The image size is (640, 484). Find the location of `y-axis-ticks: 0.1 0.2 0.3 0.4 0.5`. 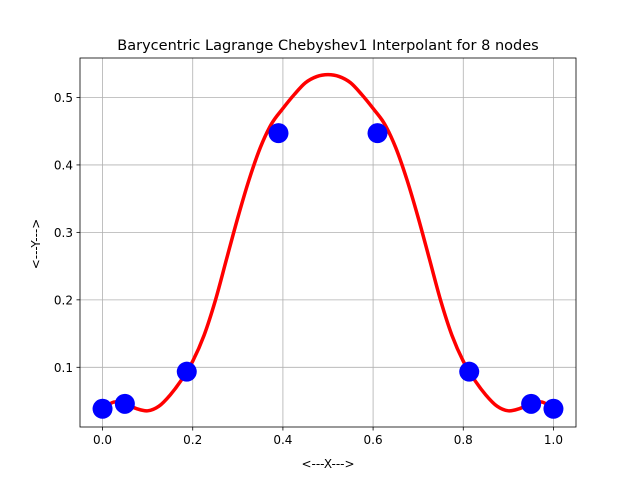

y-axis-ticks: 0.1 0.2 0.3 0.4 0.5 is located at coordinates (67, 233).